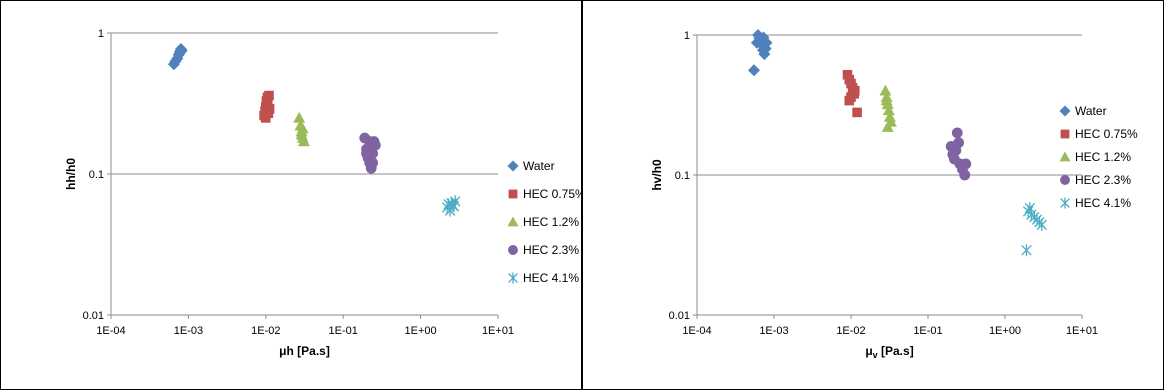  Describe the element at coordinates (71, 174) in the screenshot. I see `y-axis-label: hh/h0` at that location.